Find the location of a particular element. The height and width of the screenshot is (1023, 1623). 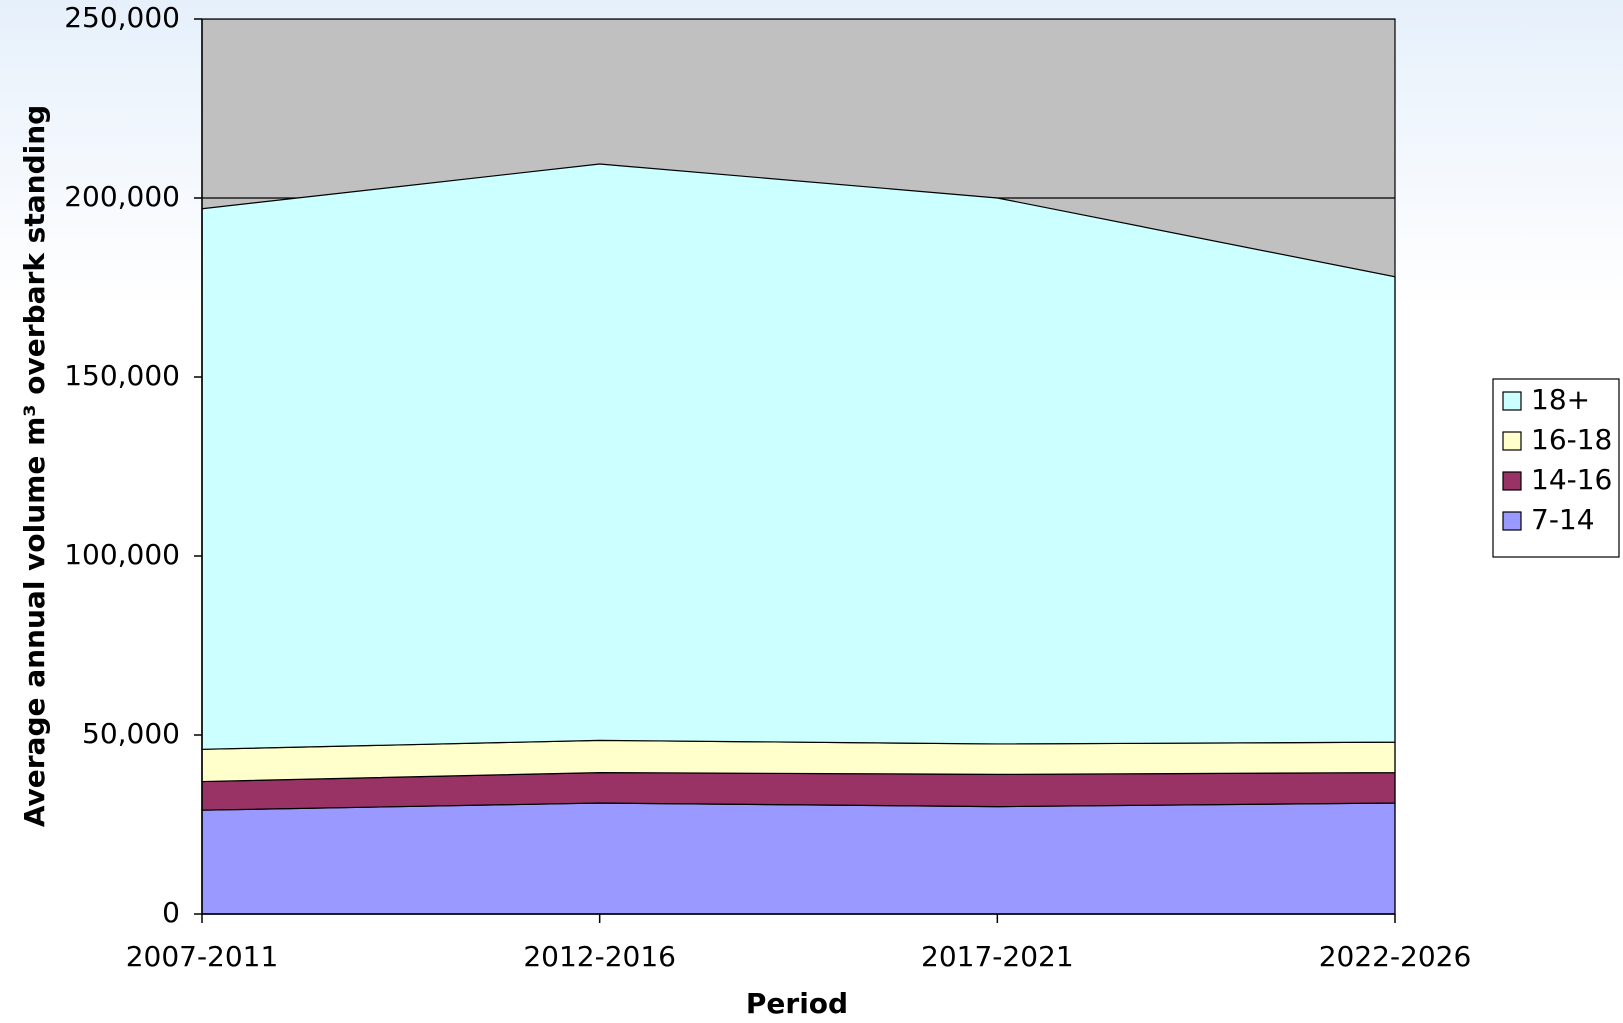

y-tick-label: 250,000 is located at coordinates (122, 17).